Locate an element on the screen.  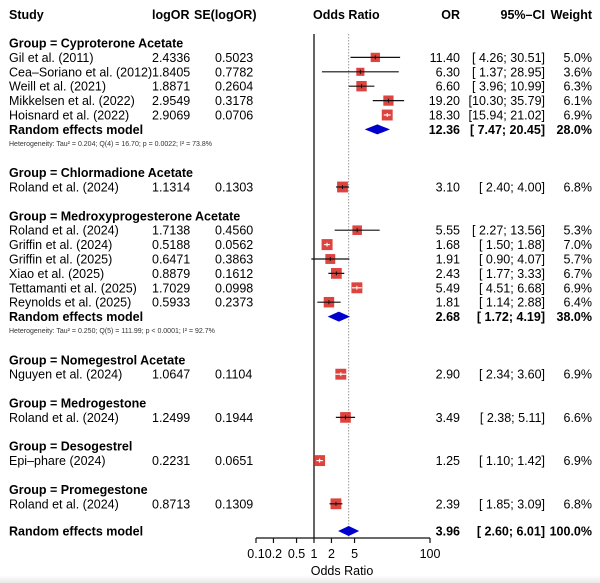
study-name: Reynolds et al. (2025) is located at coordinates (70, 303).